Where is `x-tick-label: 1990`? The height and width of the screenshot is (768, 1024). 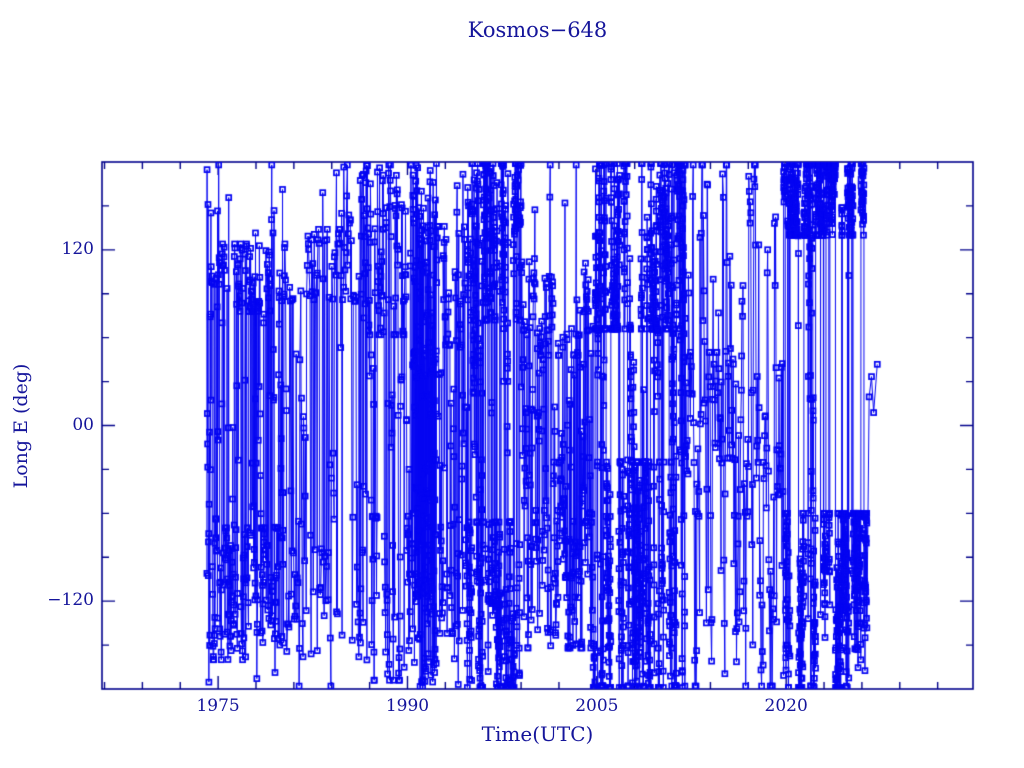
x-tick-label: 1990 is located at coordinates (407, 706).